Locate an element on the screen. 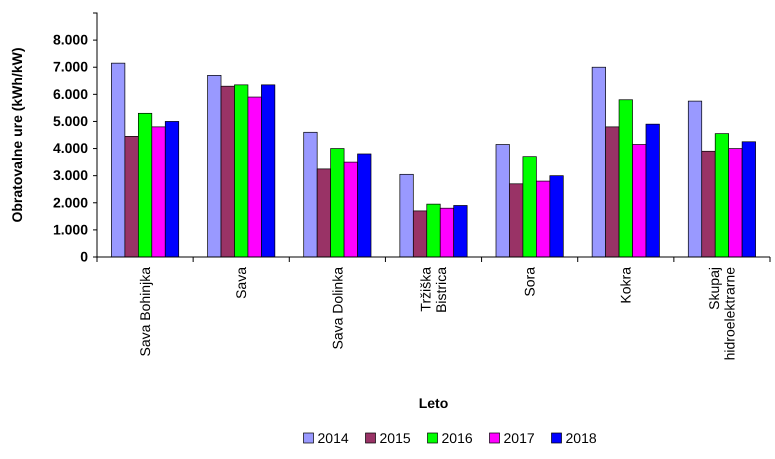  y-tick-label: 6.000 is located at coordinates (70, 94).